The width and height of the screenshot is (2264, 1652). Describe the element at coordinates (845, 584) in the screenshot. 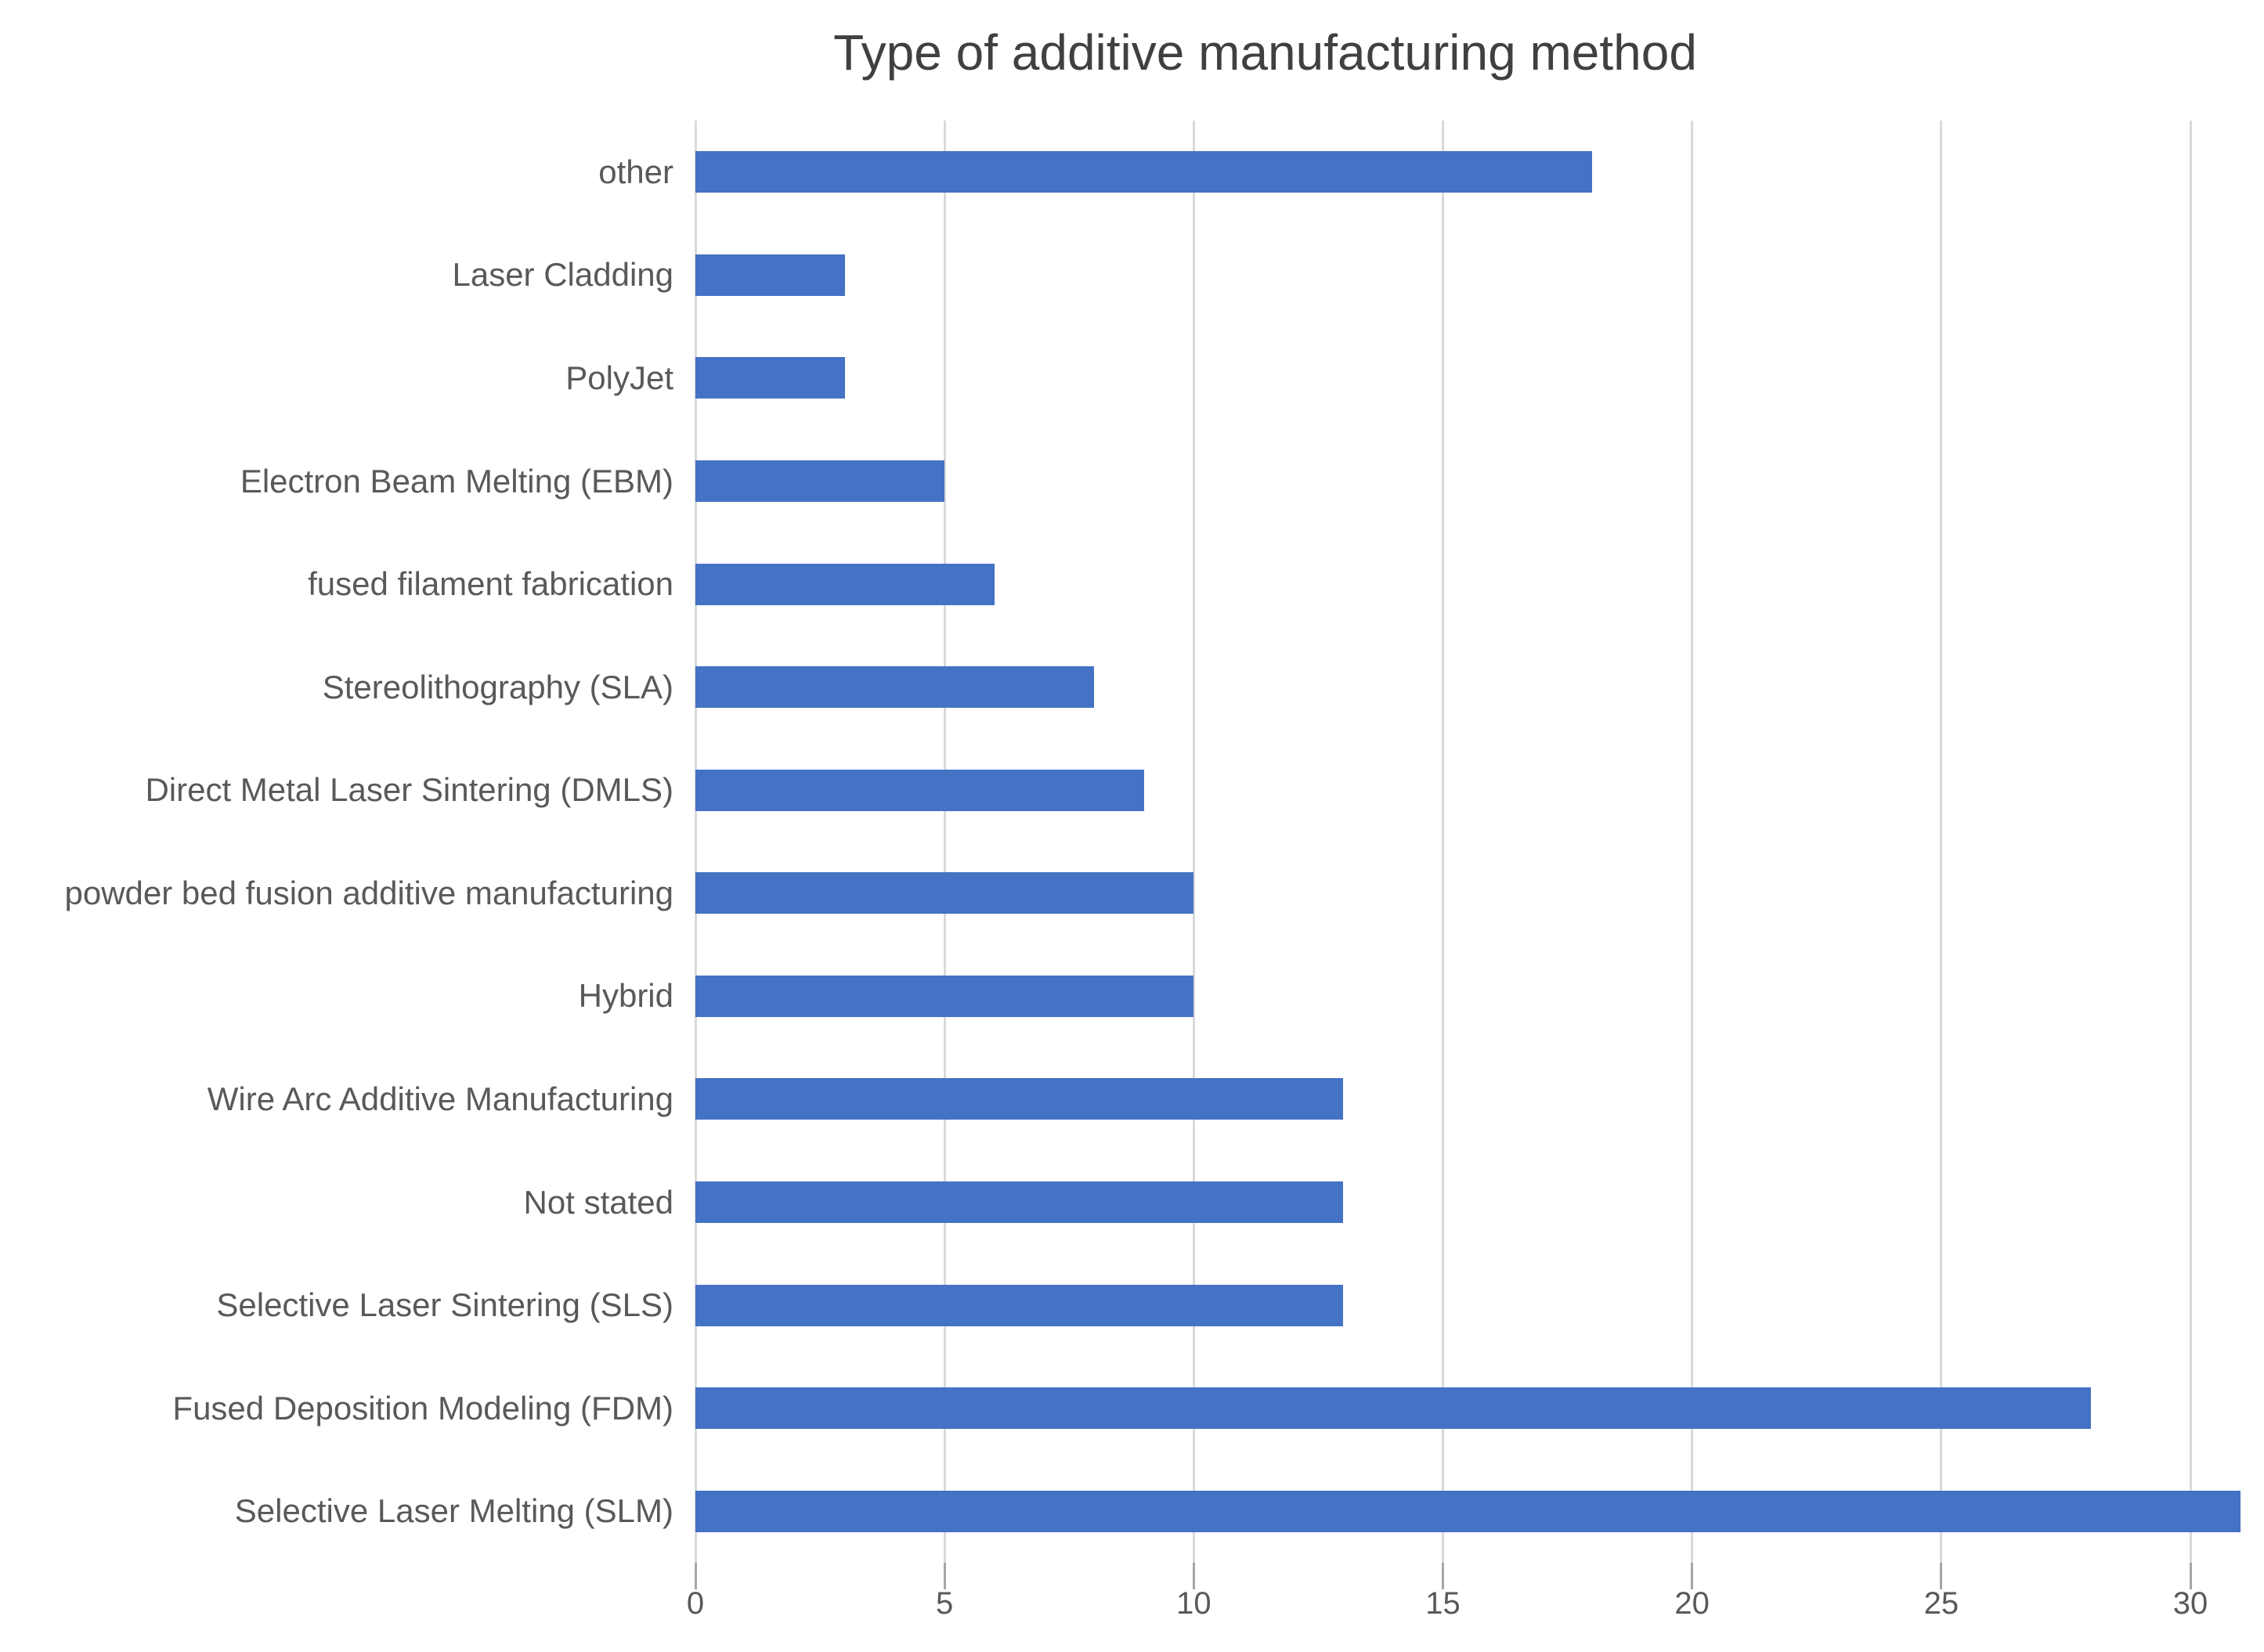

I see `bar-fused-filament-fabrication` at that location.